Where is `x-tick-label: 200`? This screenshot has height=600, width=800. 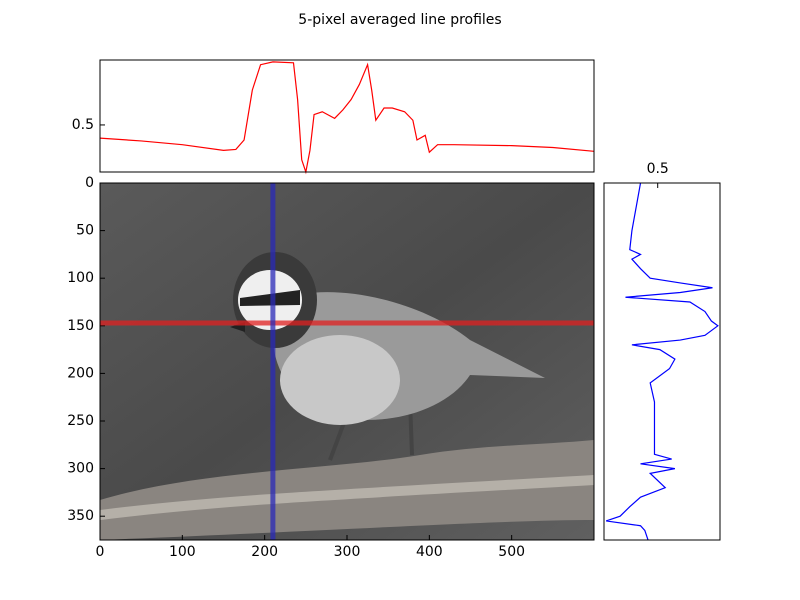 x-tick-label: 200 is located at coordinates (264, 552).